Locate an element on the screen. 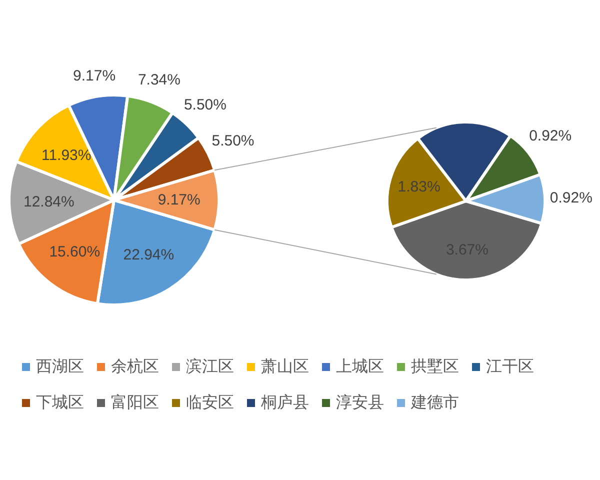  data-label: 7.34% is located at coordinates (159, 80).